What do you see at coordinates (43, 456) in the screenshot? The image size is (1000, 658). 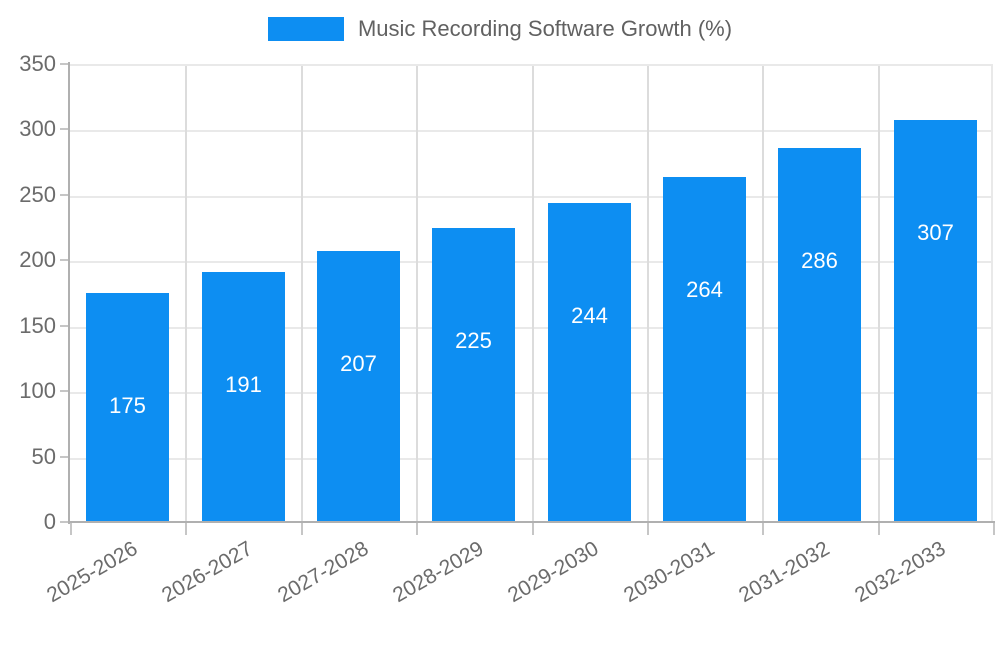 I see `y-tick-label: 50` at bounding box center [43, 456].